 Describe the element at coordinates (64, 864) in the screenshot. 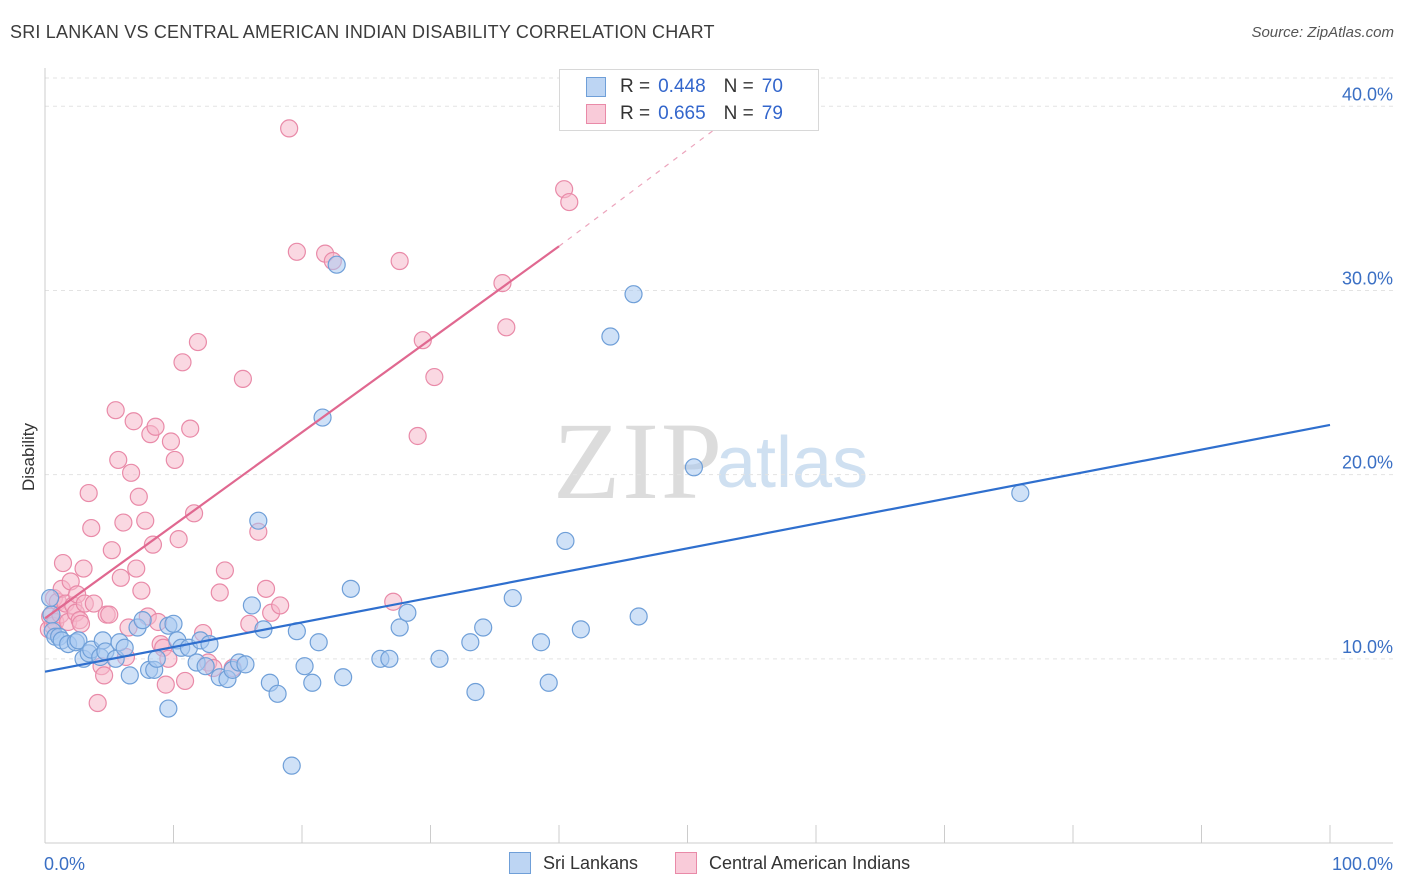

I see `x-tick-label: 0.0%` at that location.